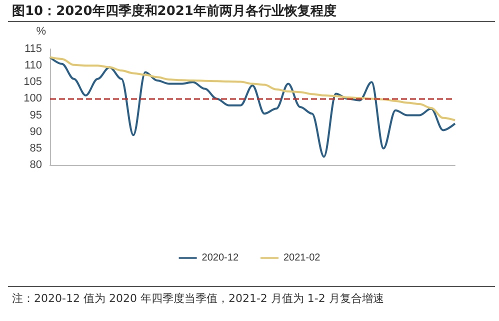  Describe the element at coordinates (220, 258) in the screenshot. I see `legend-label: 2020-12` at that location.